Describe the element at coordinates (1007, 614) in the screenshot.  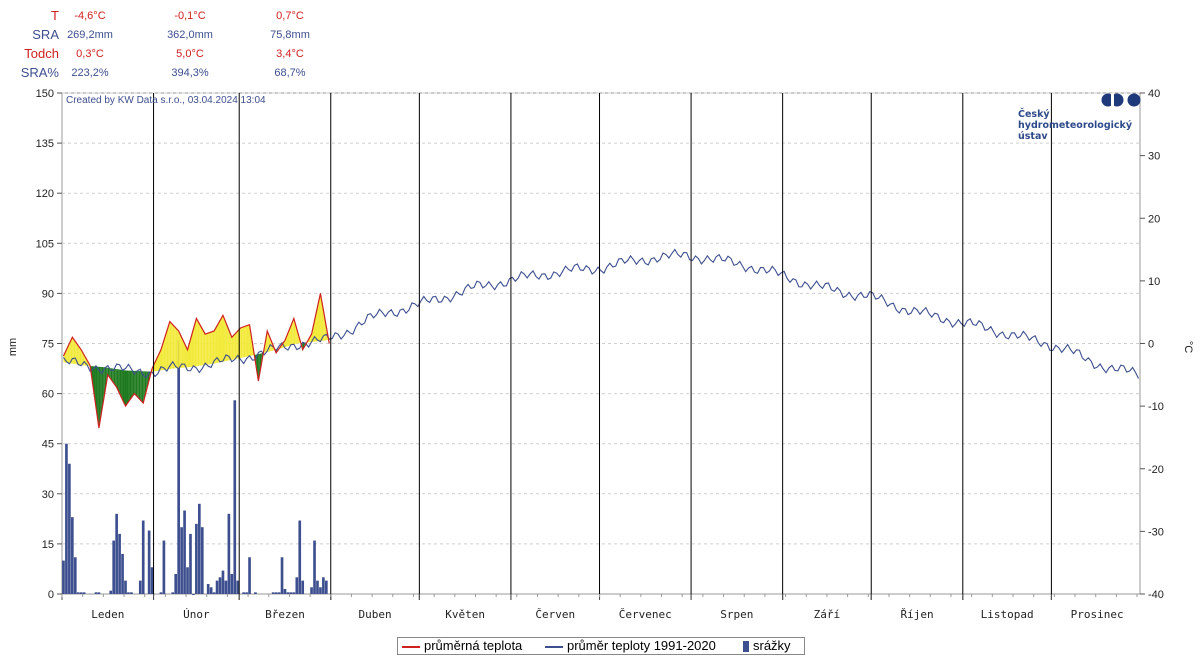
I see `month-label: Listopad` at that location.